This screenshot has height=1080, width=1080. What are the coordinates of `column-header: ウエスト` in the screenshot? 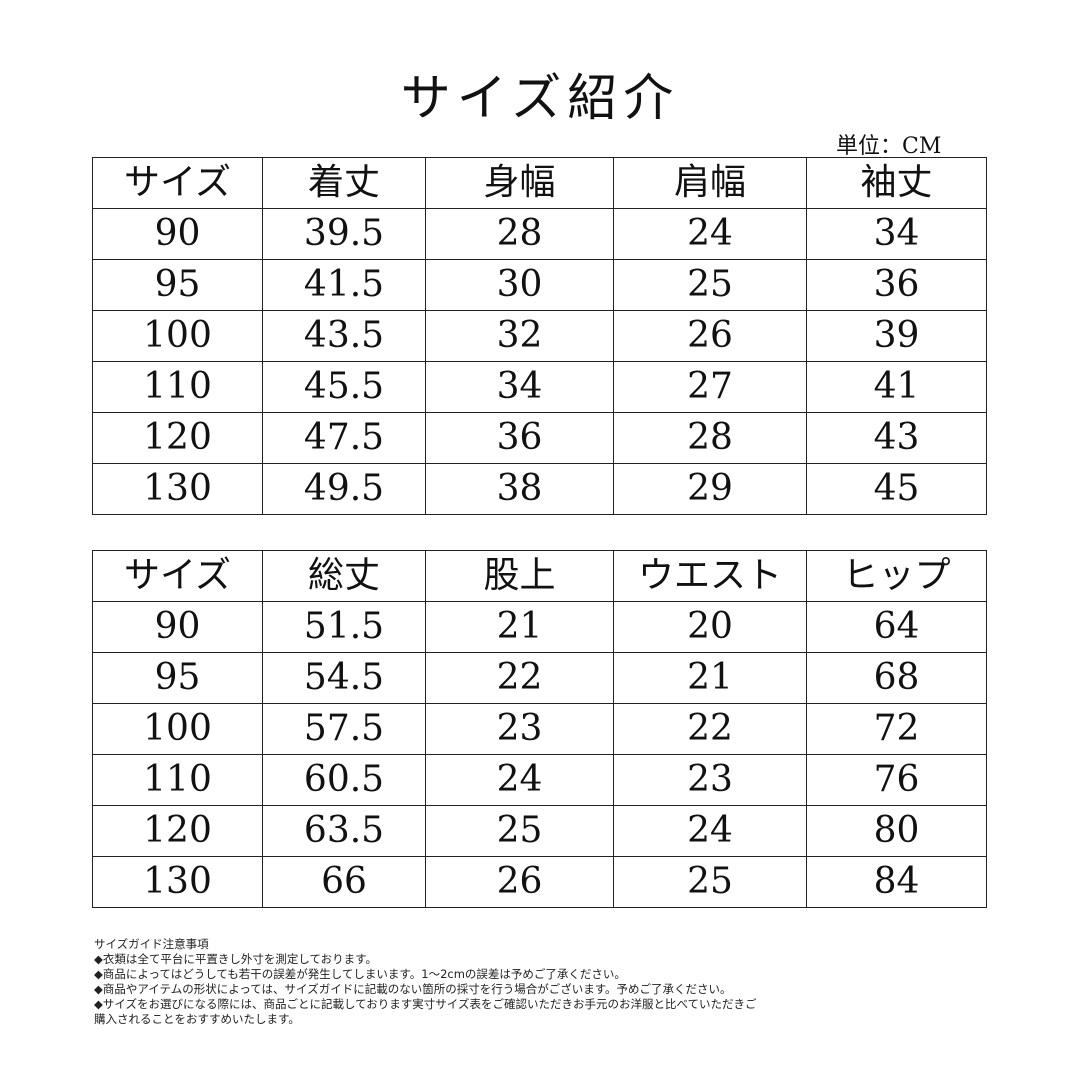 It's located at (710, 576).